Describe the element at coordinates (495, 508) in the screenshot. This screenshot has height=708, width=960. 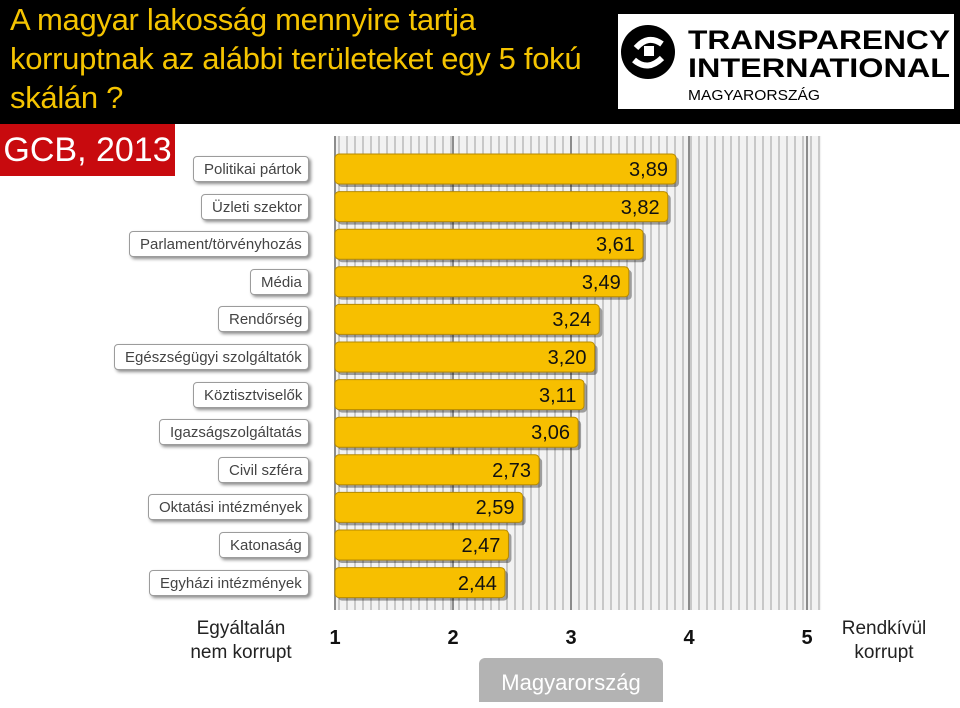
I see `value-label: 2,59` at that location.